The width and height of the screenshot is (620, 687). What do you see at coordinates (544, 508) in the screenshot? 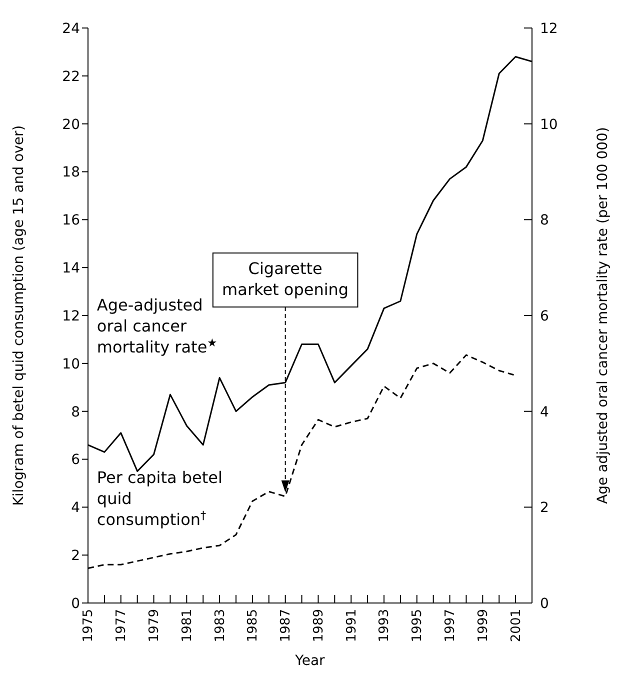
I see `y2-tick-label: 2` at bounding box center [544, 508].